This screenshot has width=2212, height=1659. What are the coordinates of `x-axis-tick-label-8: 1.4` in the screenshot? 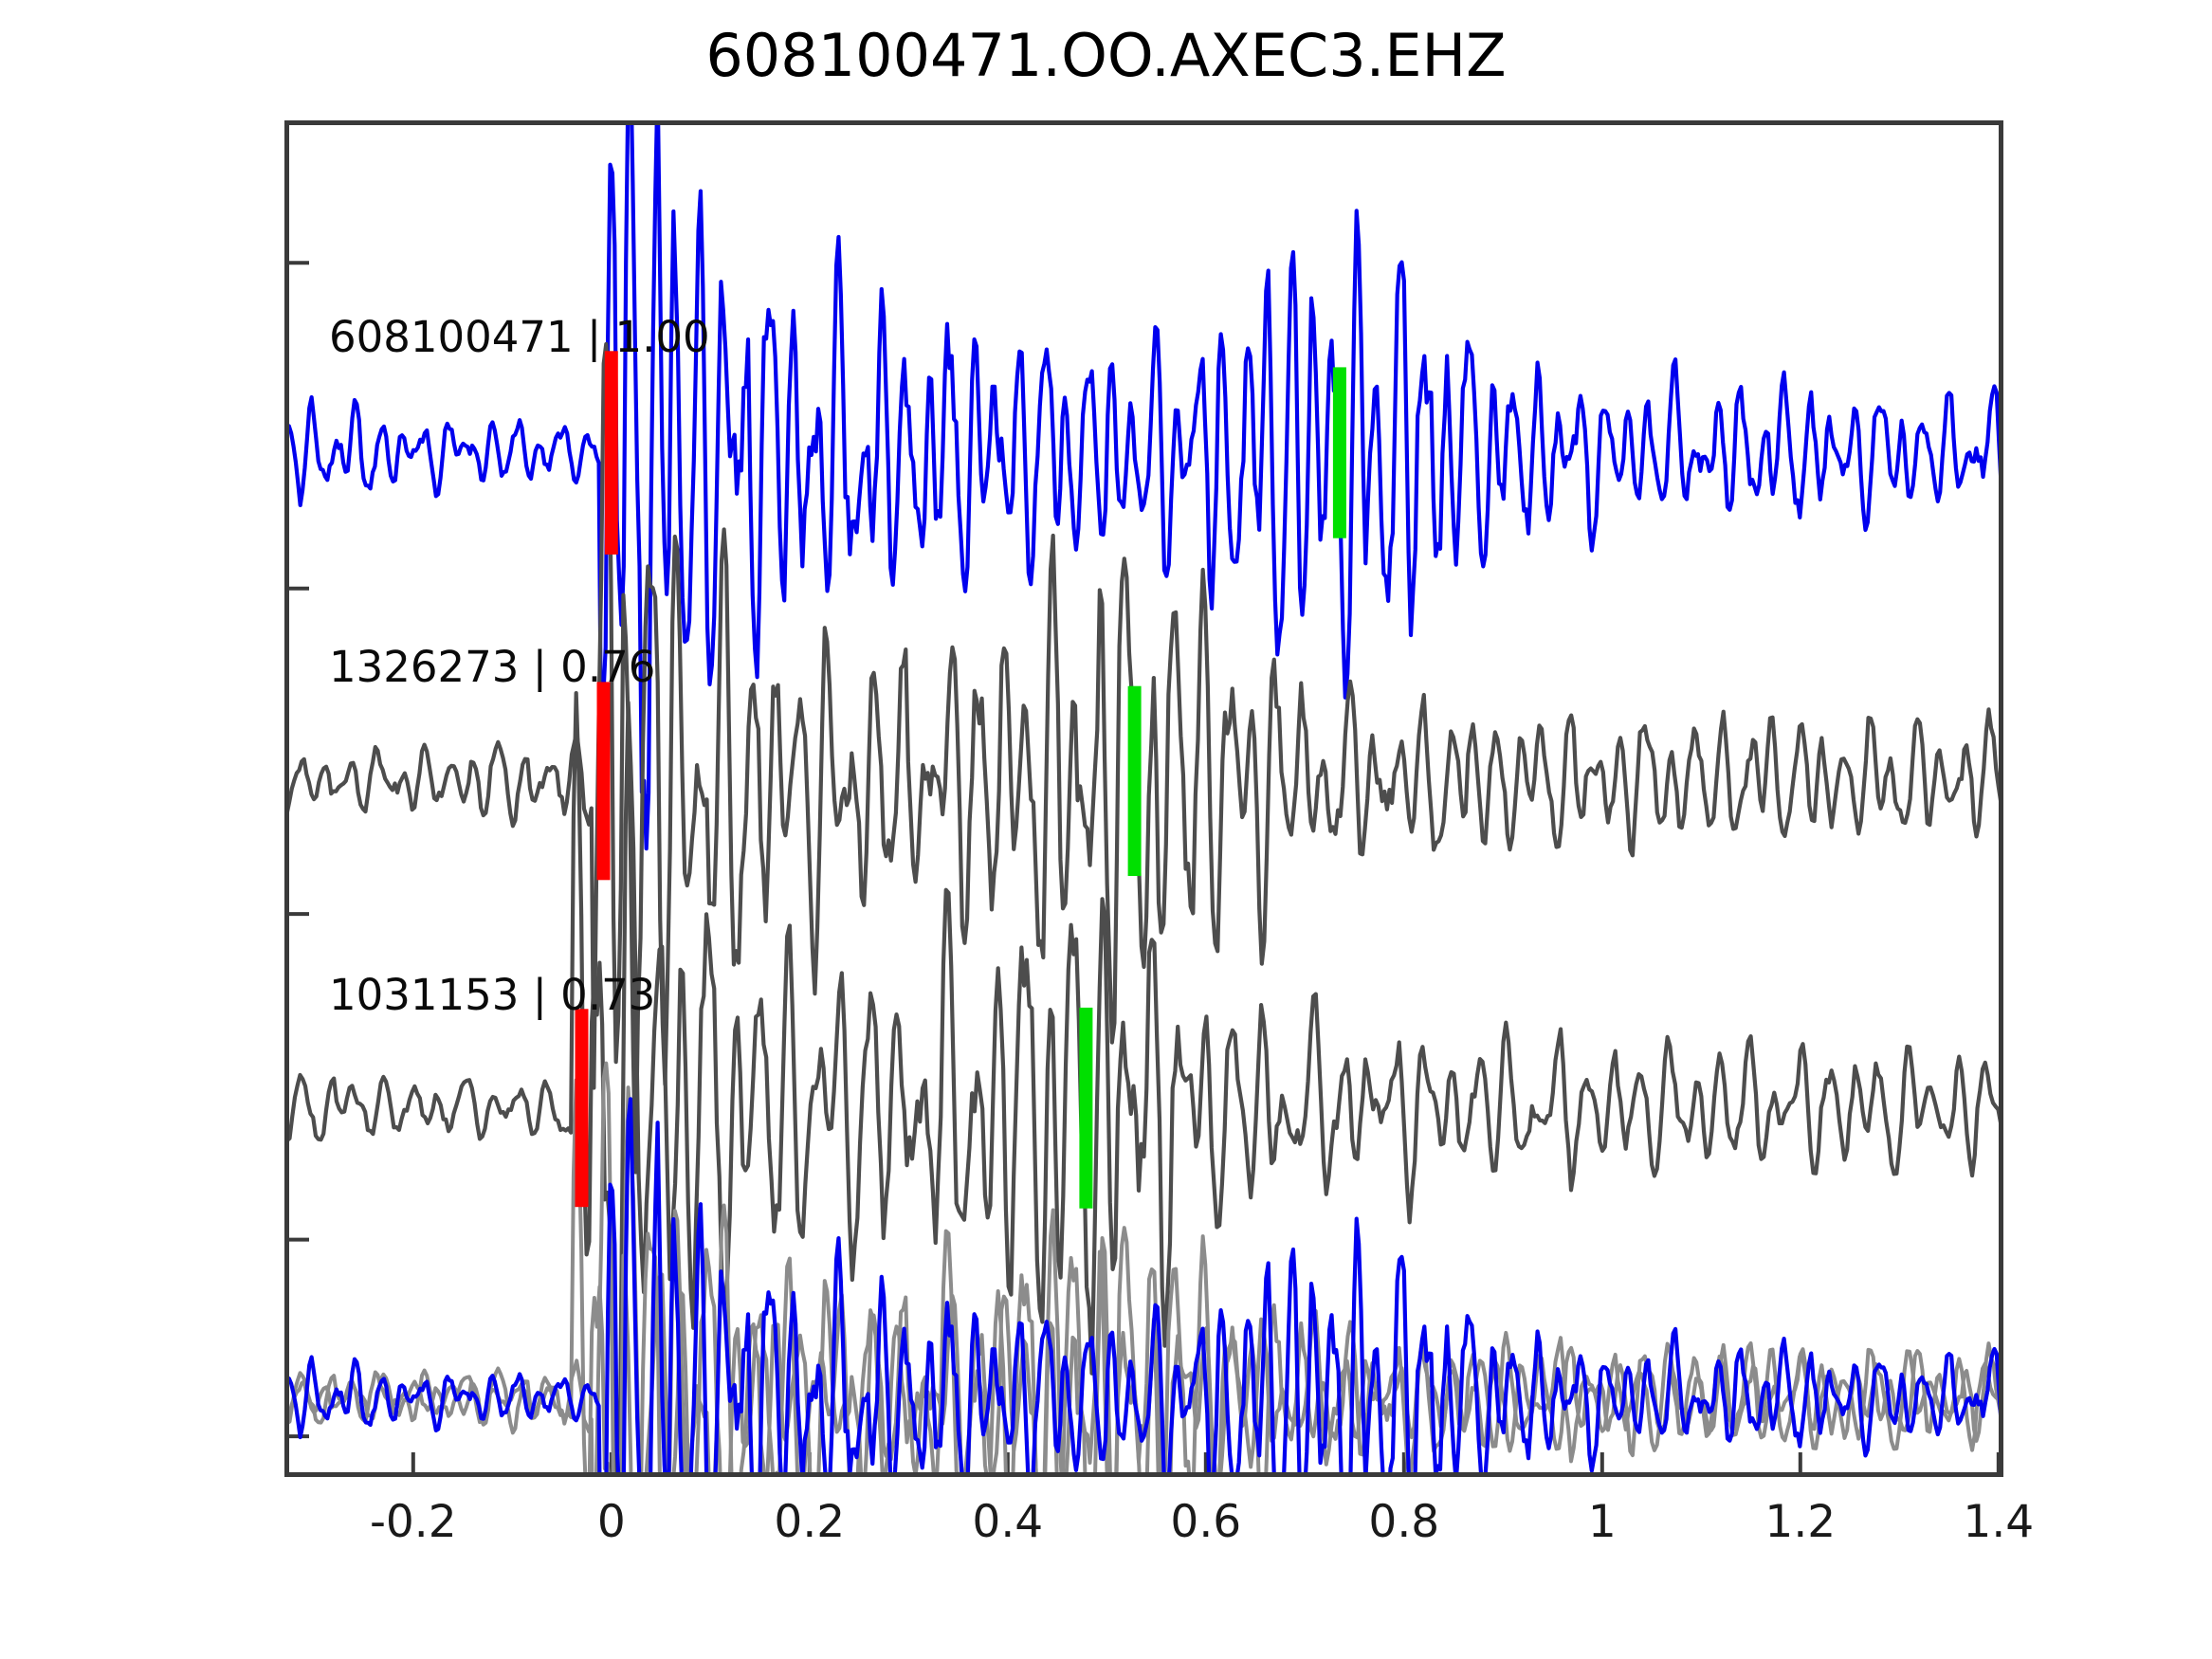 It's located at (1999, 1522).